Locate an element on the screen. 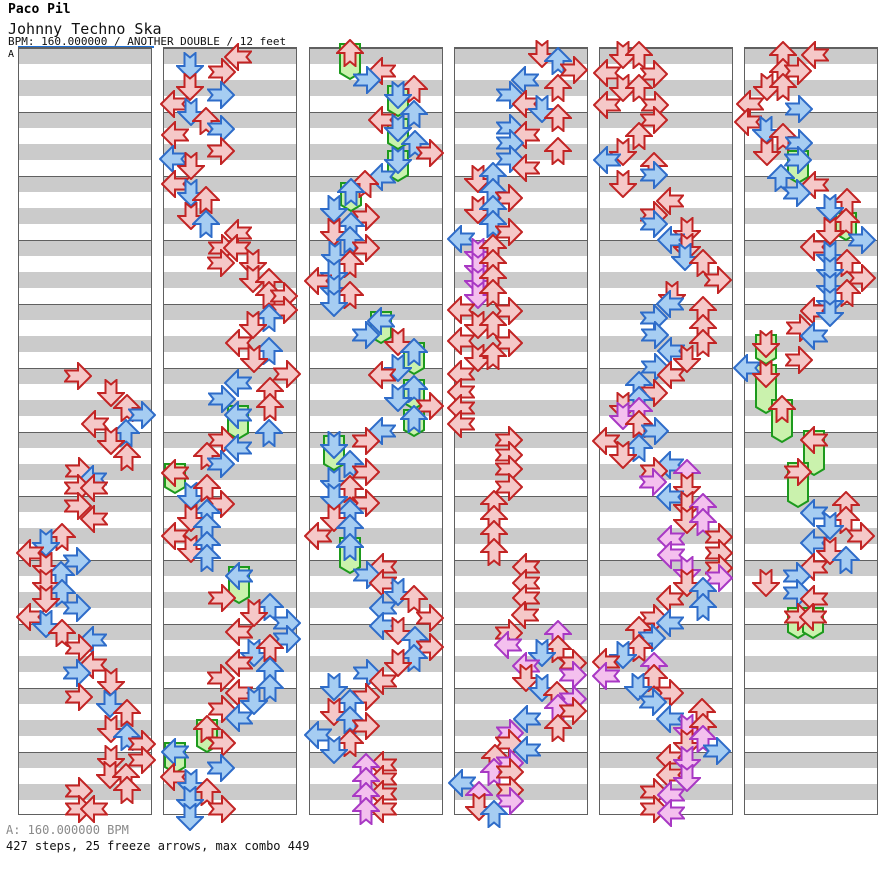 Image resolution: width=896 pixels, height=876 pixels. song-title: Johnny Techno Ska is located at coordinates (85, 29).